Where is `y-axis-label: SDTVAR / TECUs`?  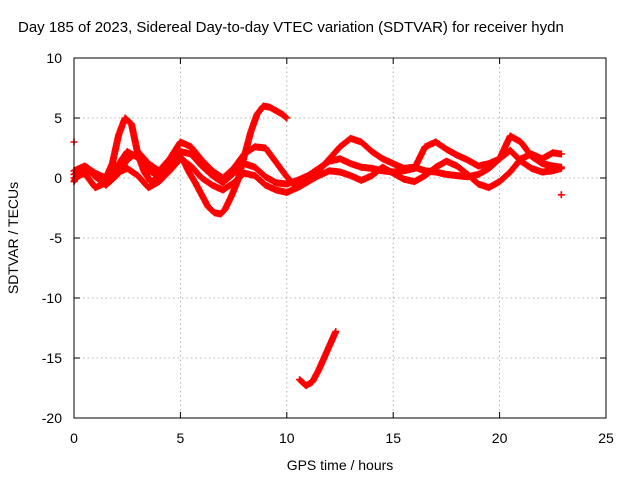
y-axis-label: SDTVAR / TECUs is located at coordinates (13, 238).